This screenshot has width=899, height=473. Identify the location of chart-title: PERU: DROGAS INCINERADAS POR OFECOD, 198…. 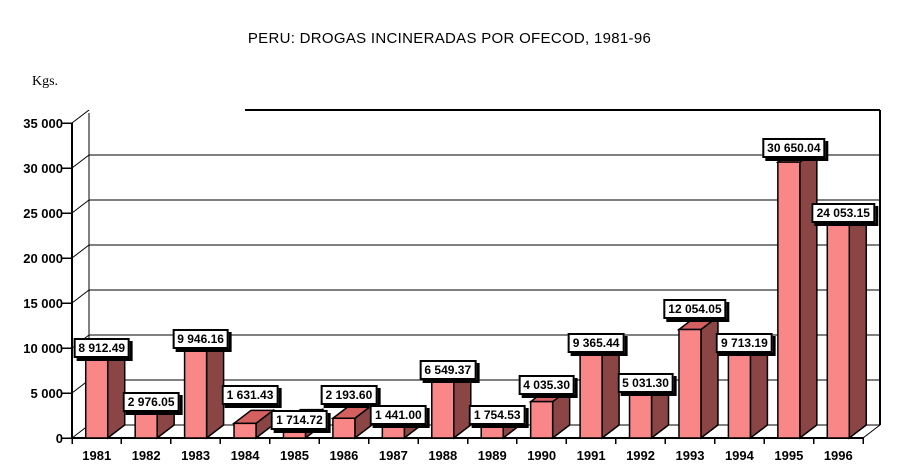
(449, 38).